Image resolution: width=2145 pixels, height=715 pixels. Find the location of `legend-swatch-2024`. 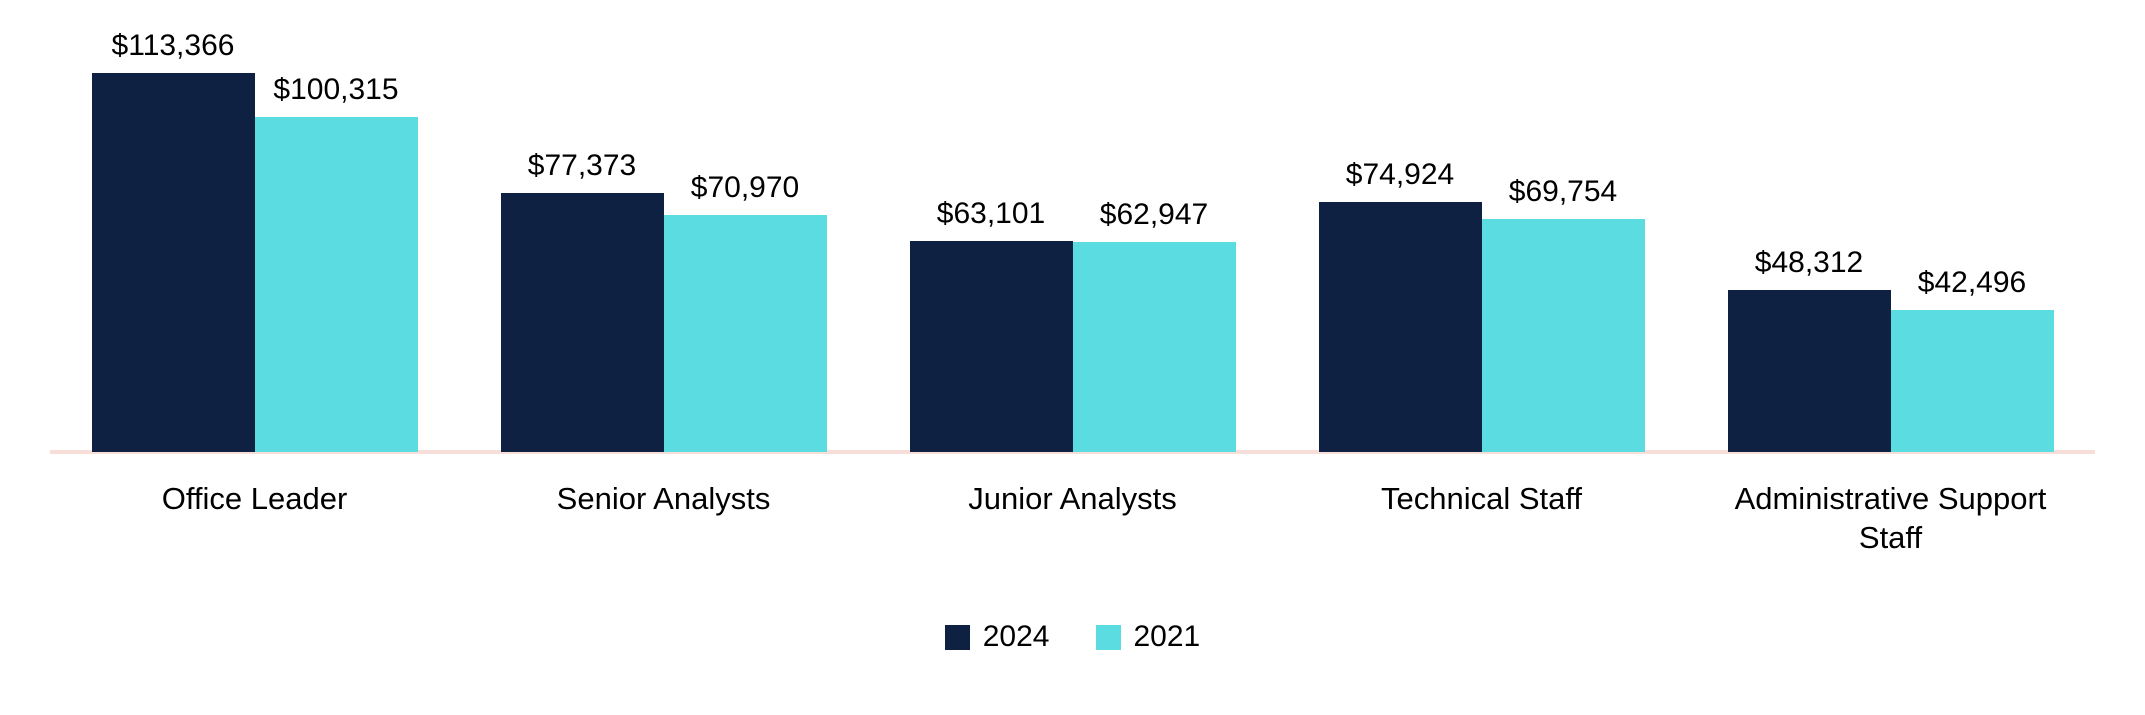

legend-swatch-2024 is located at coordinates (957, 637).